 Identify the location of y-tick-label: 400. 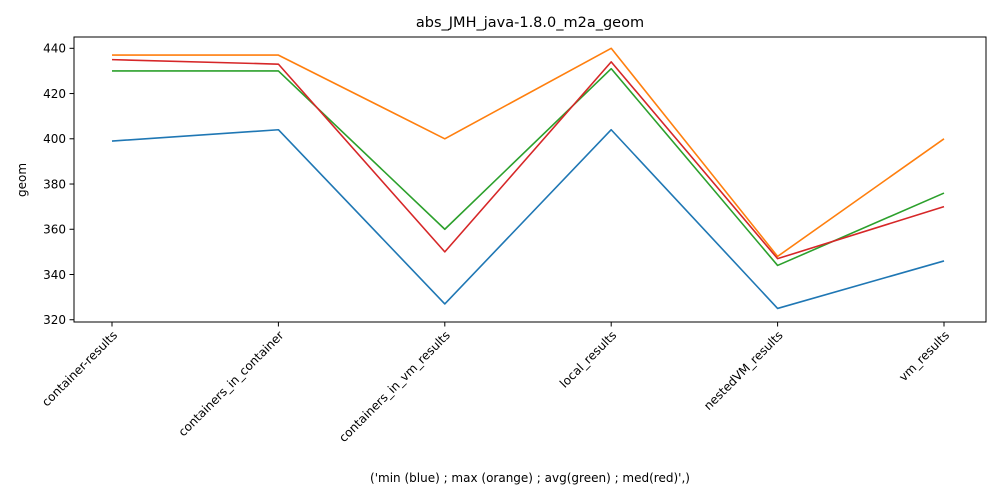
(54, 139).